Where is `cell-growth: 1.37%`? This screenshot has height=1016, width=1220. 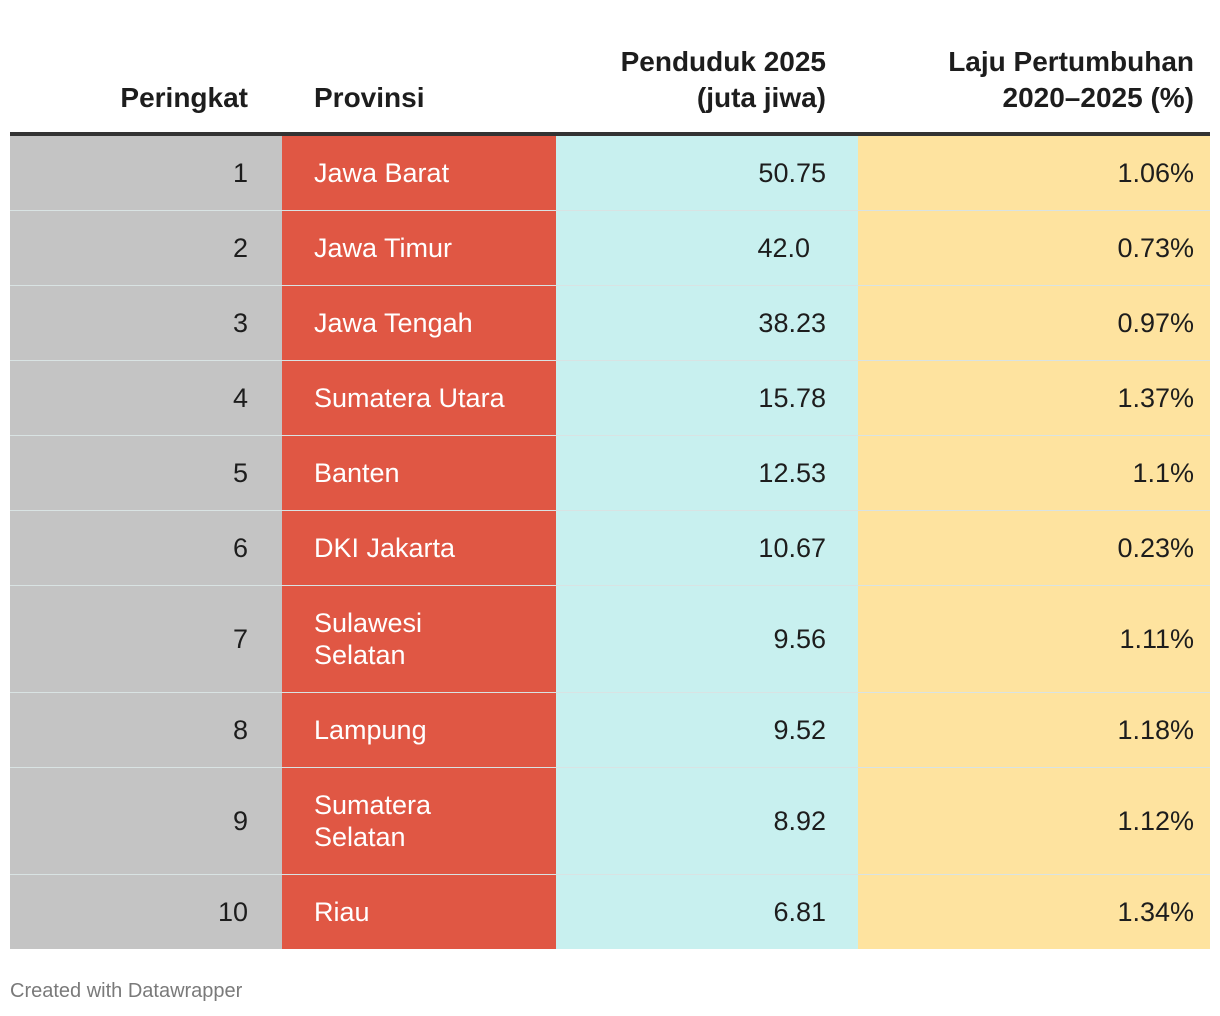
cell-growth: 1.37% is located at coordinates (1034, 398).